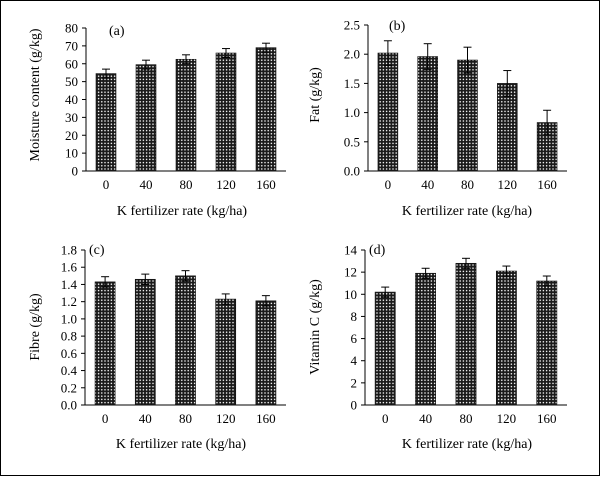 This screenshot has height=480, width=600. Describe the element at coordinates (352, 54) in the screenshot. I see `y-tick-label: 2.0` at that location.